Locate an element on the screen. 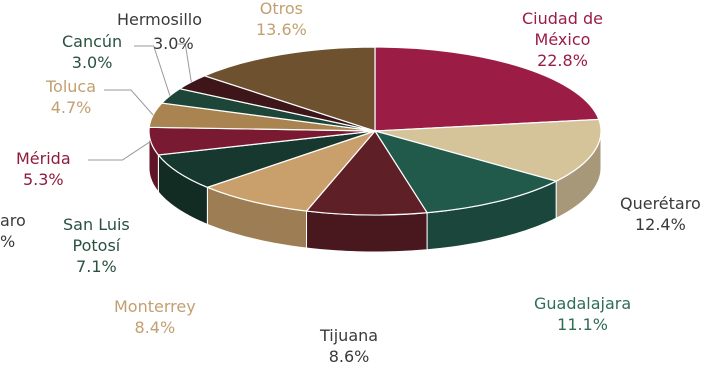  leader-line-merida is located at coordinates (119, 150).